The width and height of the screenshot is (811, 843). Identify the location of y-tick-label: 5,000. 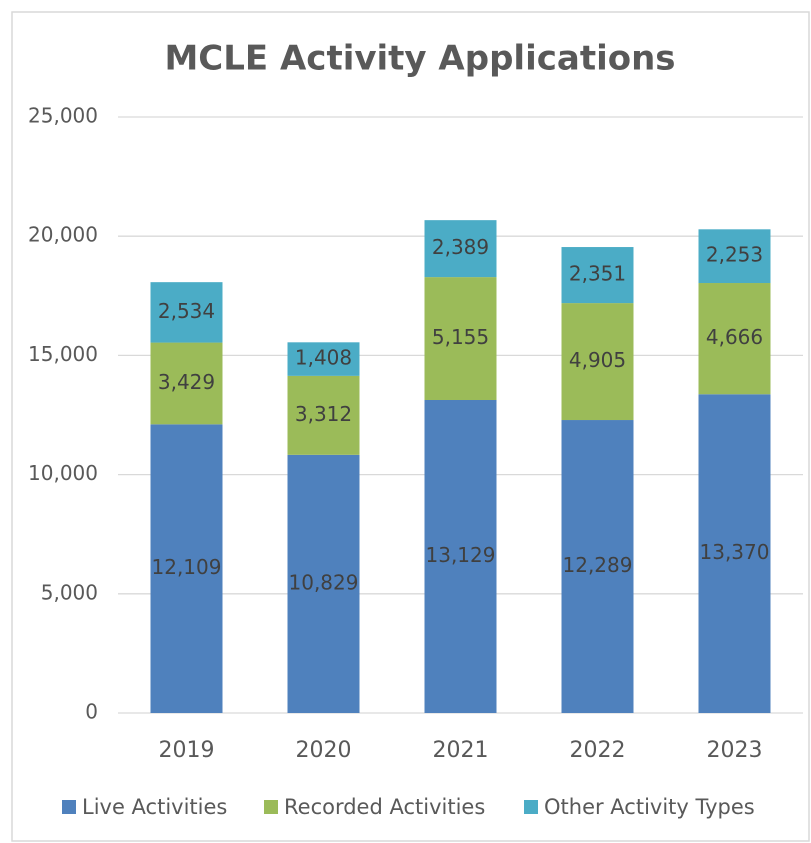
(69, 592).